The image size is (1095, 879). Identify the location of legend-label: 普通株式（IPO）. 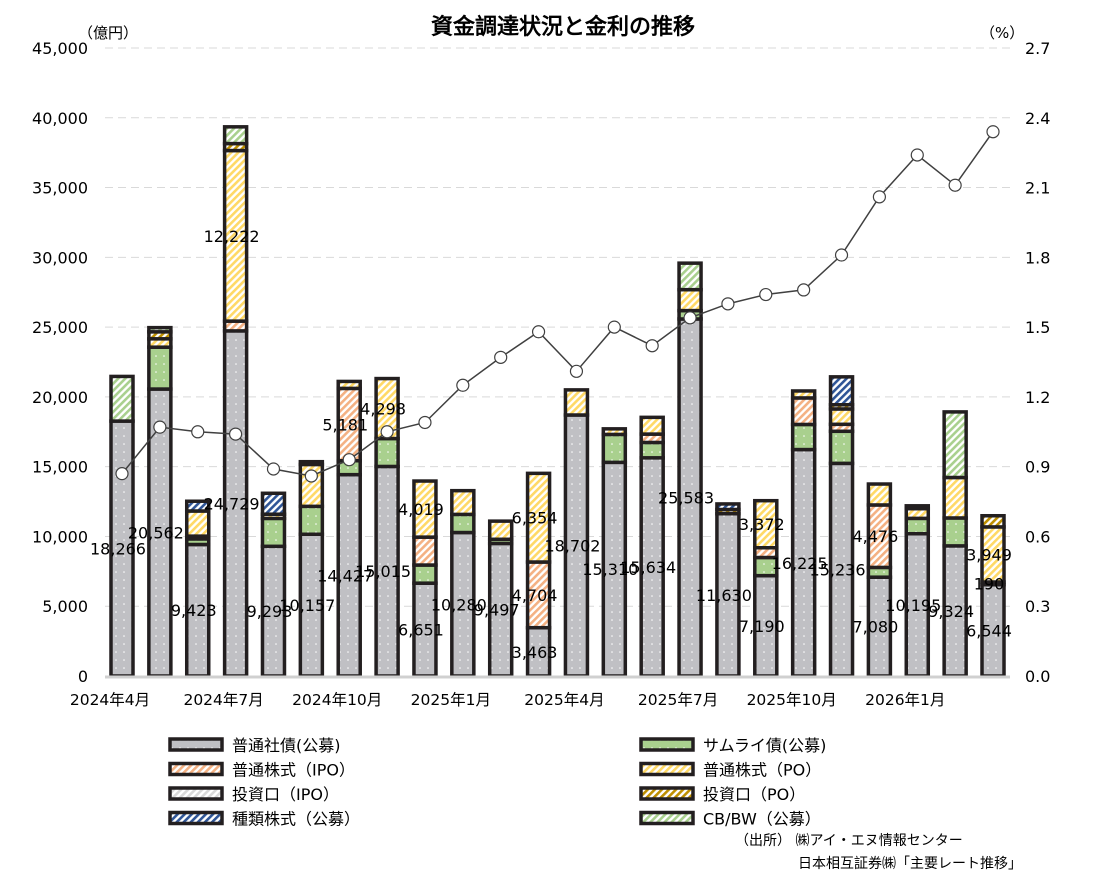
(293, 770).